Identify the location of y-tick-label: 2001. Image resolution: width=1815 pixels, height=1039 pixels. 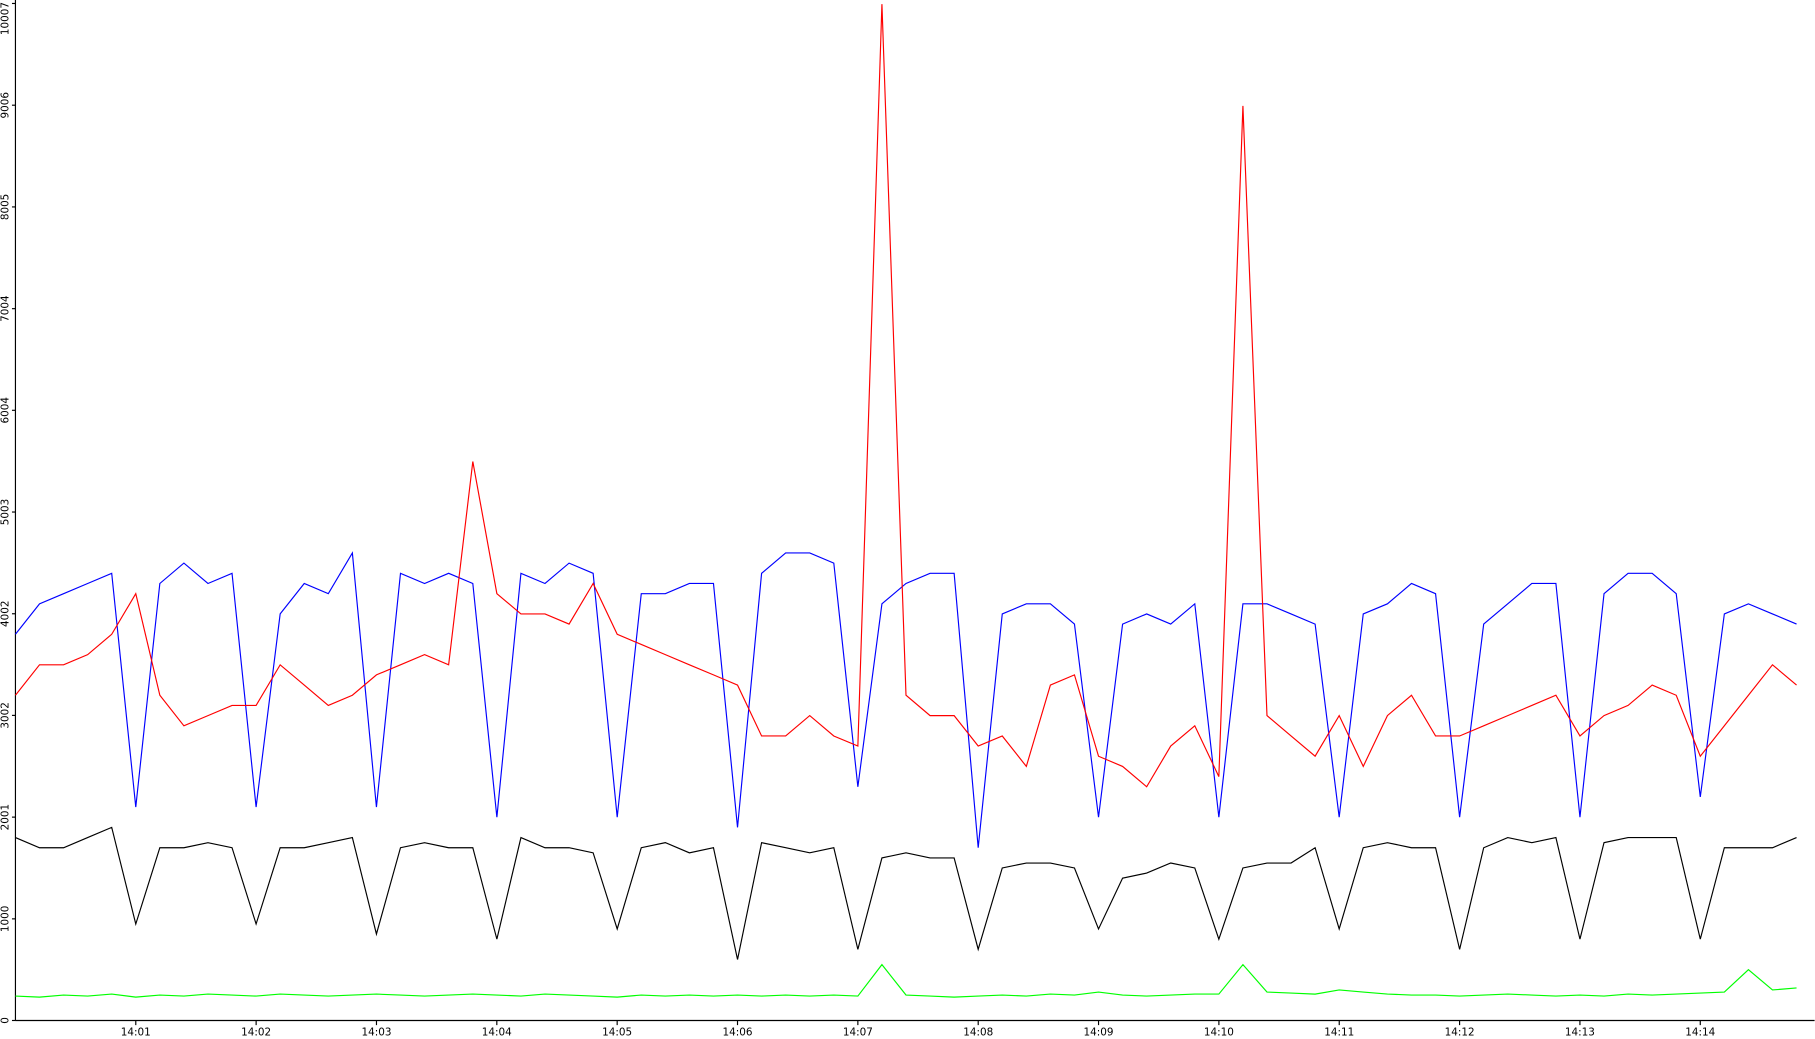
(5, 817).